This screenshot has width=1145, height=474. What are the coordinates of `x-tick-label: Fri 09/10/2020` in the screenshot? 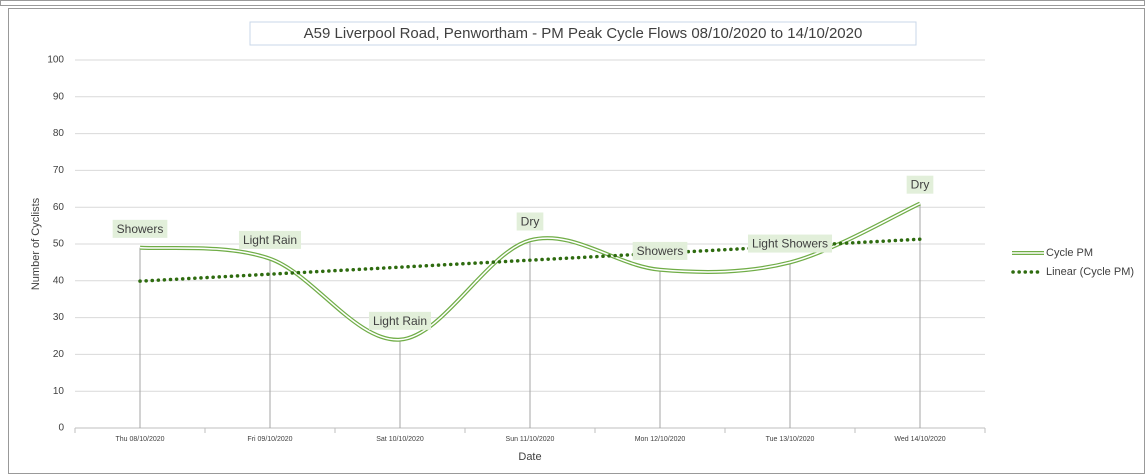 It's located at (269, 439).